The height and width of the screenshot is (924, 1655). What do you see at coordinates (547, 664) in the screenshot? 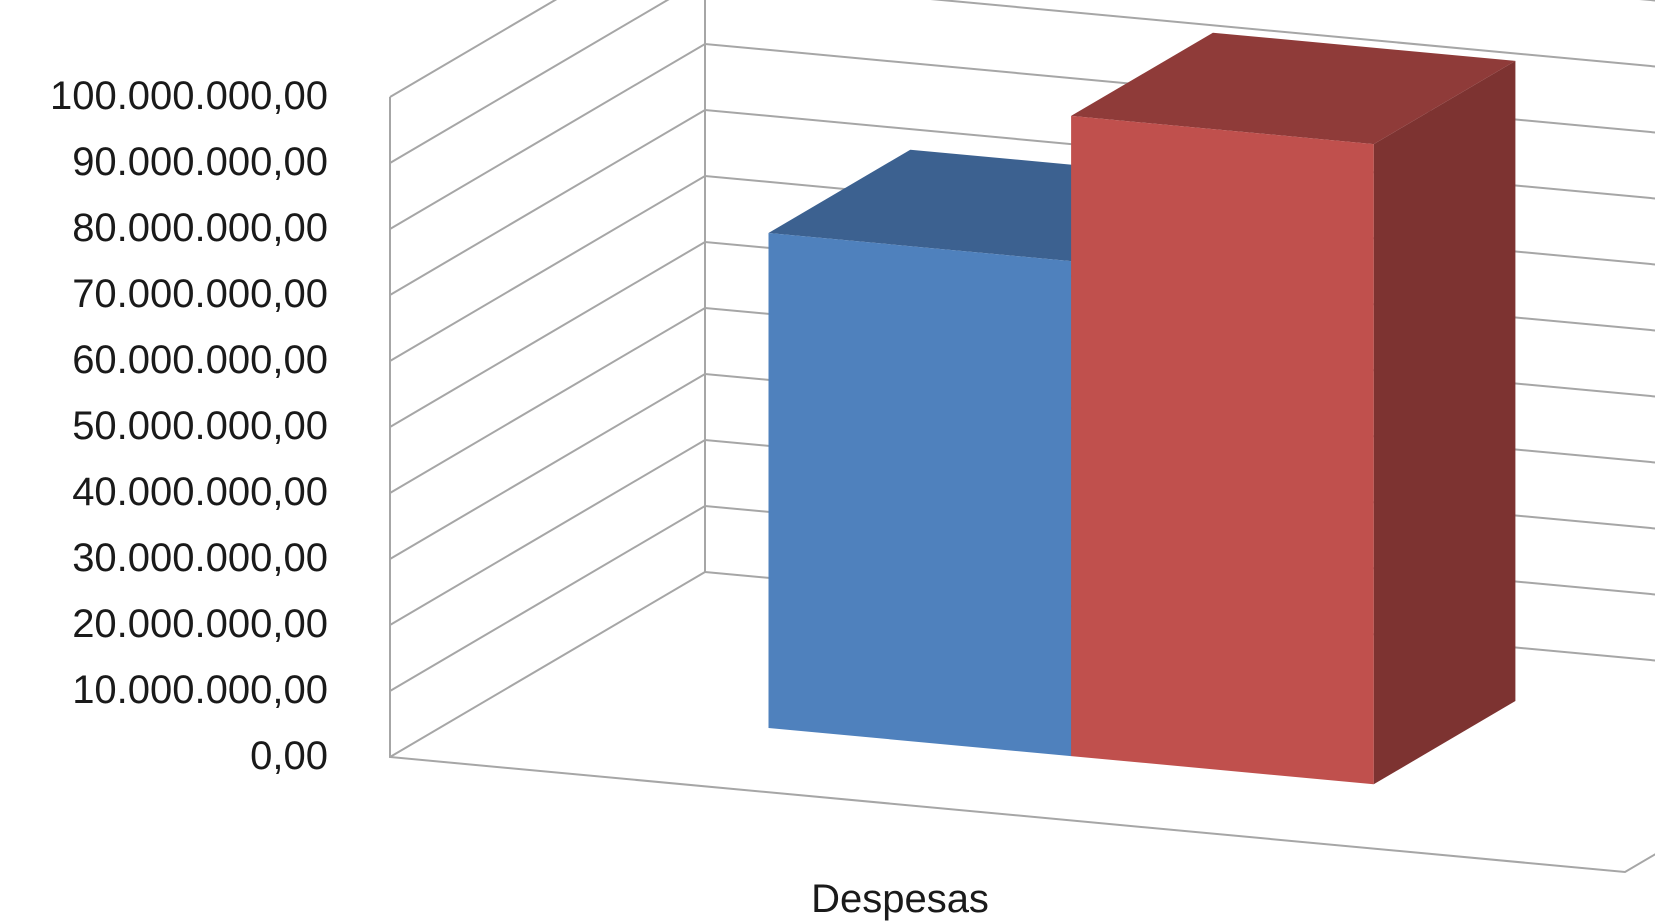
I see `floor-left-edge` at bounding box center [547, 664].